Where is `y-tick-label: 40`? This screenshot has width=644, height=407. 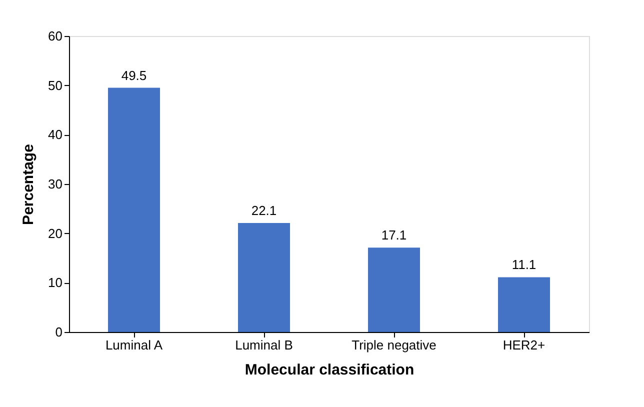
y-tick-label: 40 is located at coordinates (55, 134).